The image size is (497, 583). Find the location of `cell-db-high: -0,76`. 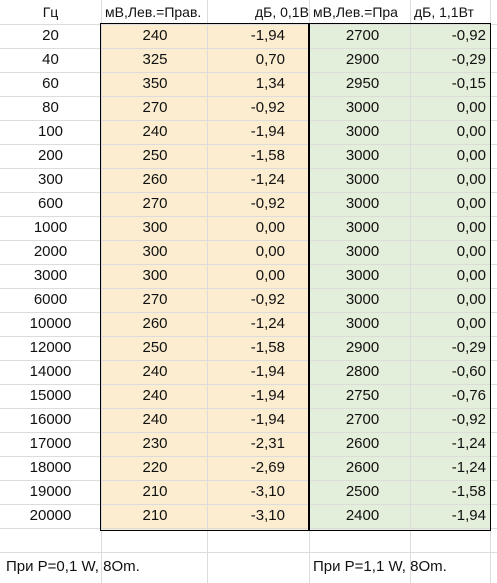

cell-db-high: -0,76 is located at coordinates (468, 395).